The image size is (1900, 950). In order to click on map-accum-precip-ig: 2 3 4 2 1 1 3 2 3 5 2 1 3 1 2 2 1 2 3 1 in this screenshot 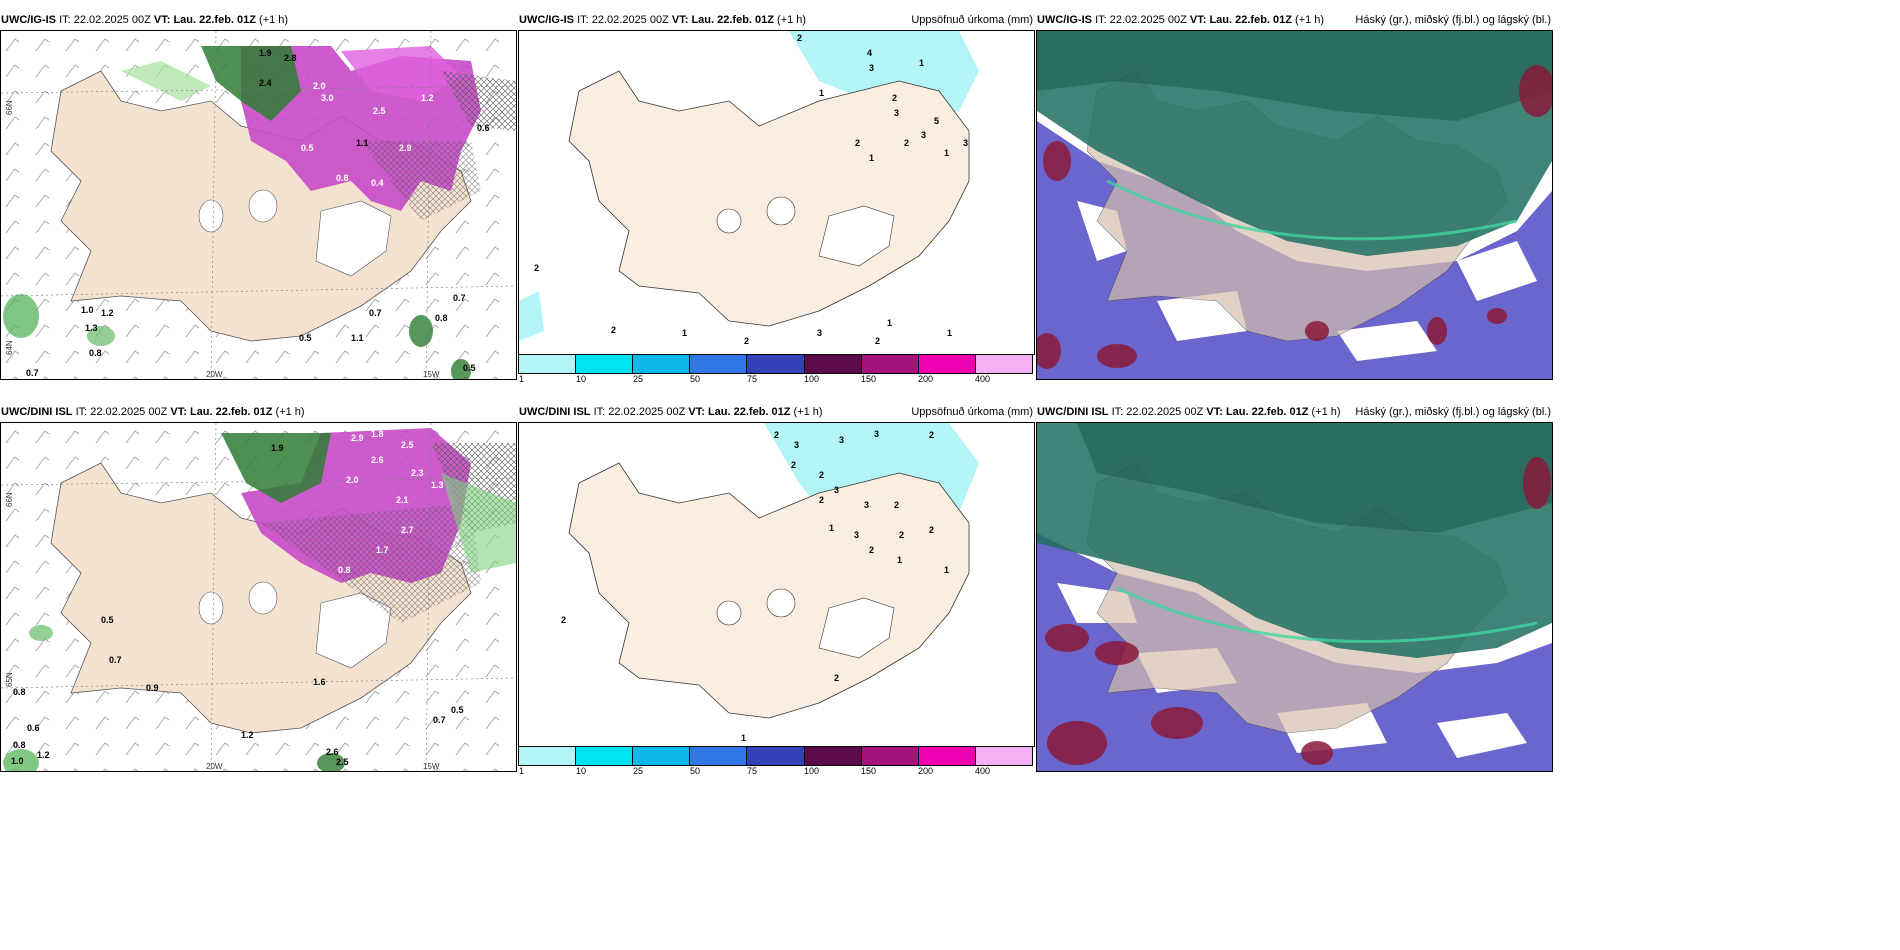, I will do `click(776, 192)`.